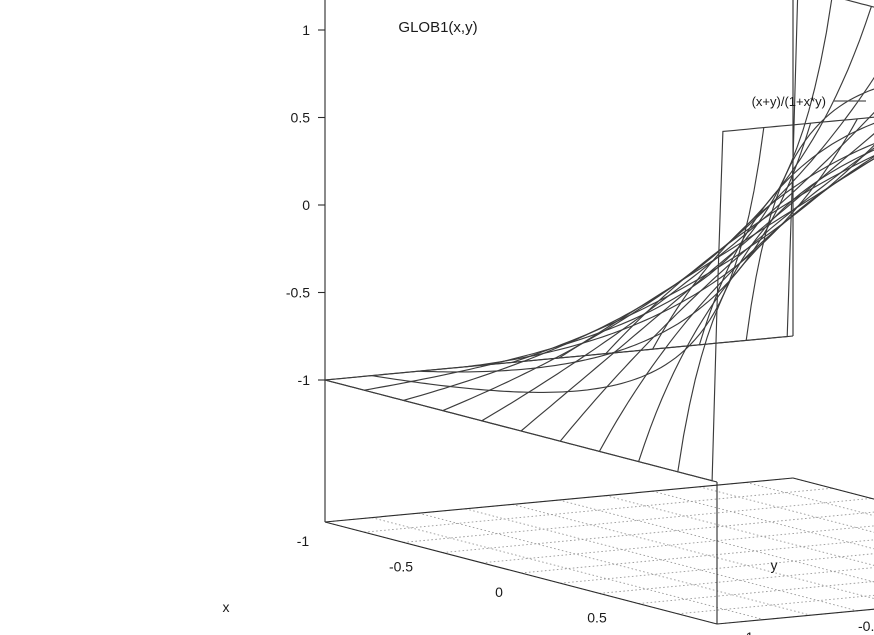 This screenshot has height=635, width=874. Describe the element at coordinates (304, 380) in the screenshot. I see `z-tick-label-0: -1` at that location.